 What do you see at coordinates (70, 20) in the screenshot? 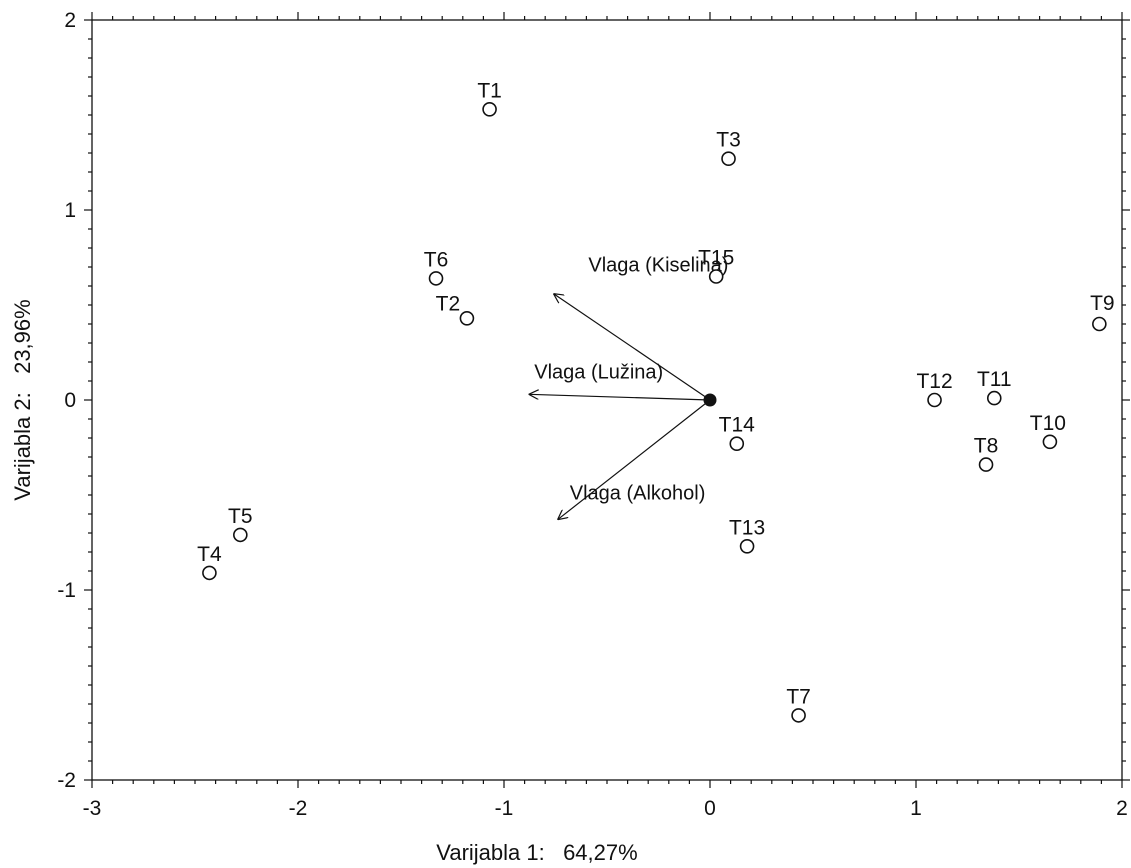
I see `y-tick-label: 2` at bounding box center [70, 20].